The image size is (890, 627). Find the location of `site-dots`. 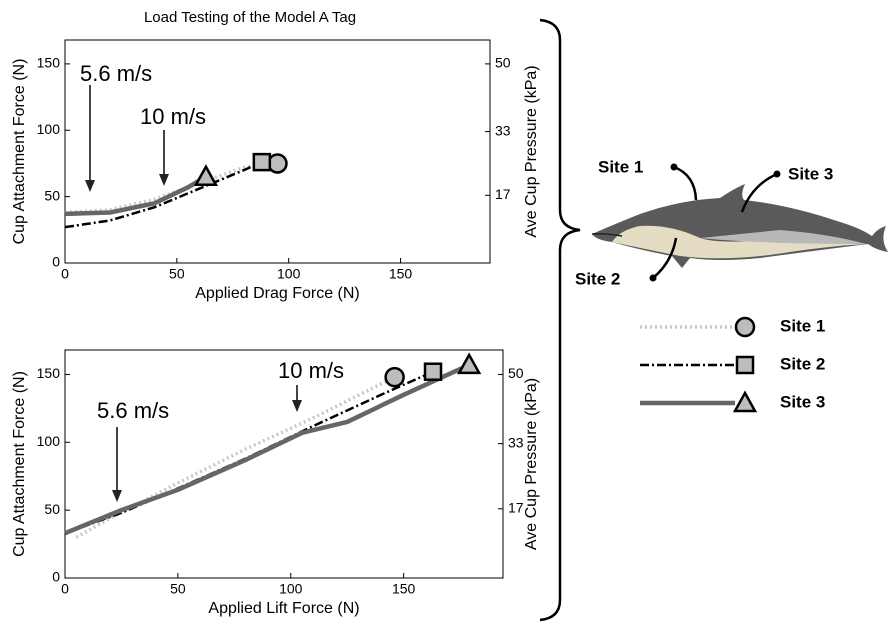

site-dots is located at coordinates (715, 222).